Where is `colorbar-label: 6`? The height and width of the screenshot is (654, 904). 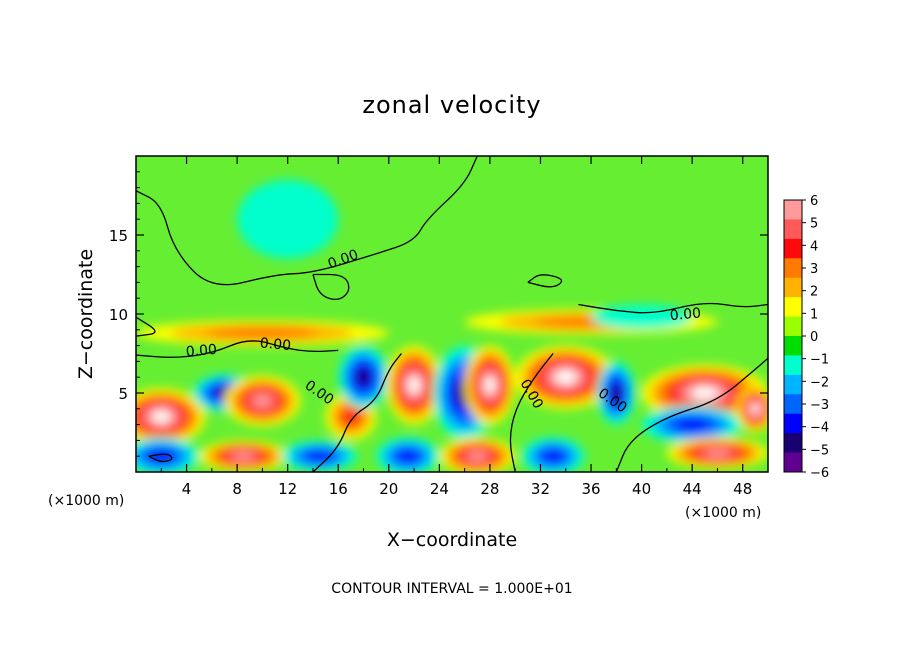
colorbar-label: 6 is located at coordinates (814, 201).